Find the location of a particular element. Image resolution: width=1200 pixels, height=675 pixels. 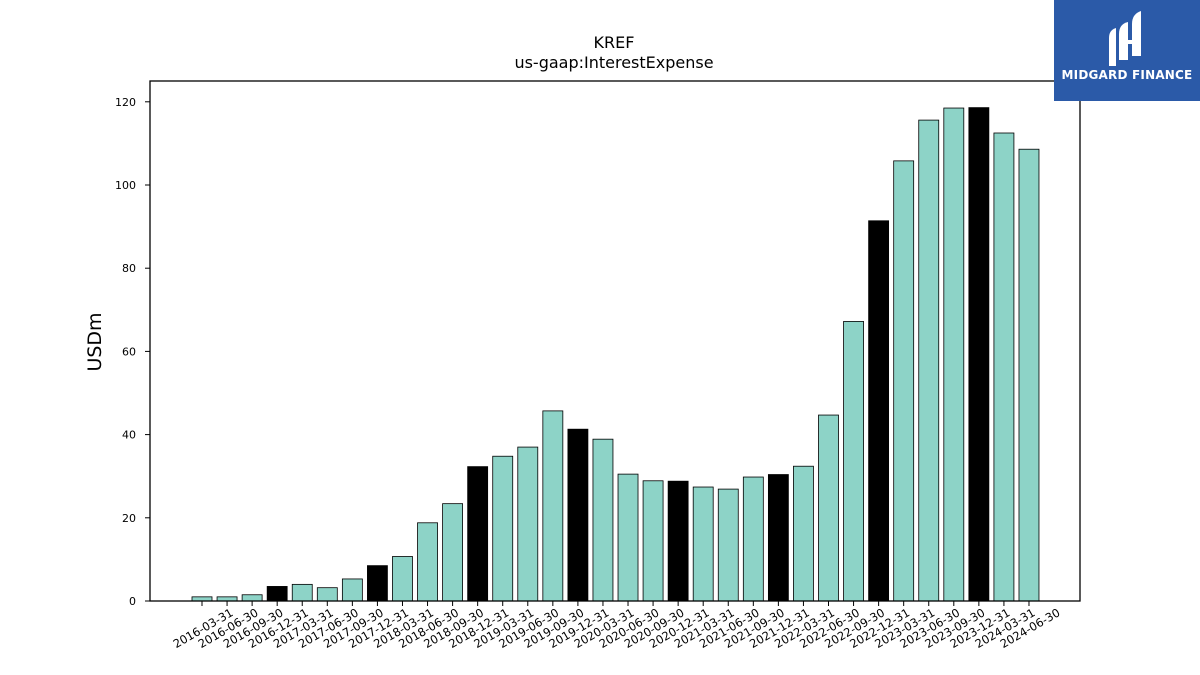

y-tick-label: 80 is located at coordinates (129, 268).